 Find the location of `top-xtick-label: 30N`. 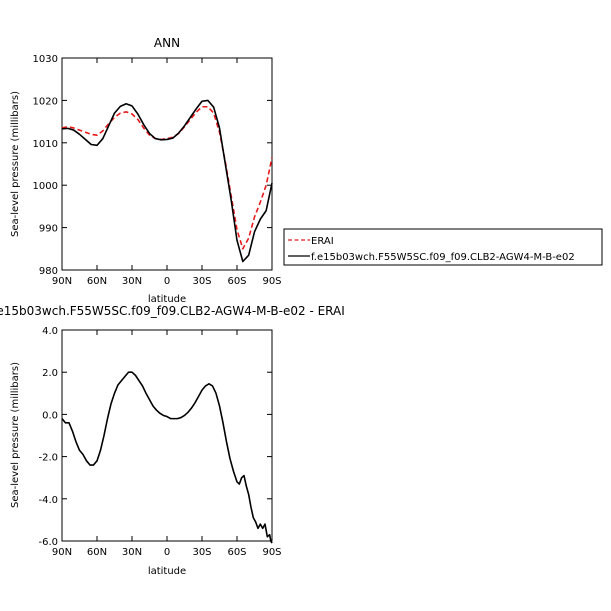

top-xtick-label: 30N is located at coordinates (132, 281).